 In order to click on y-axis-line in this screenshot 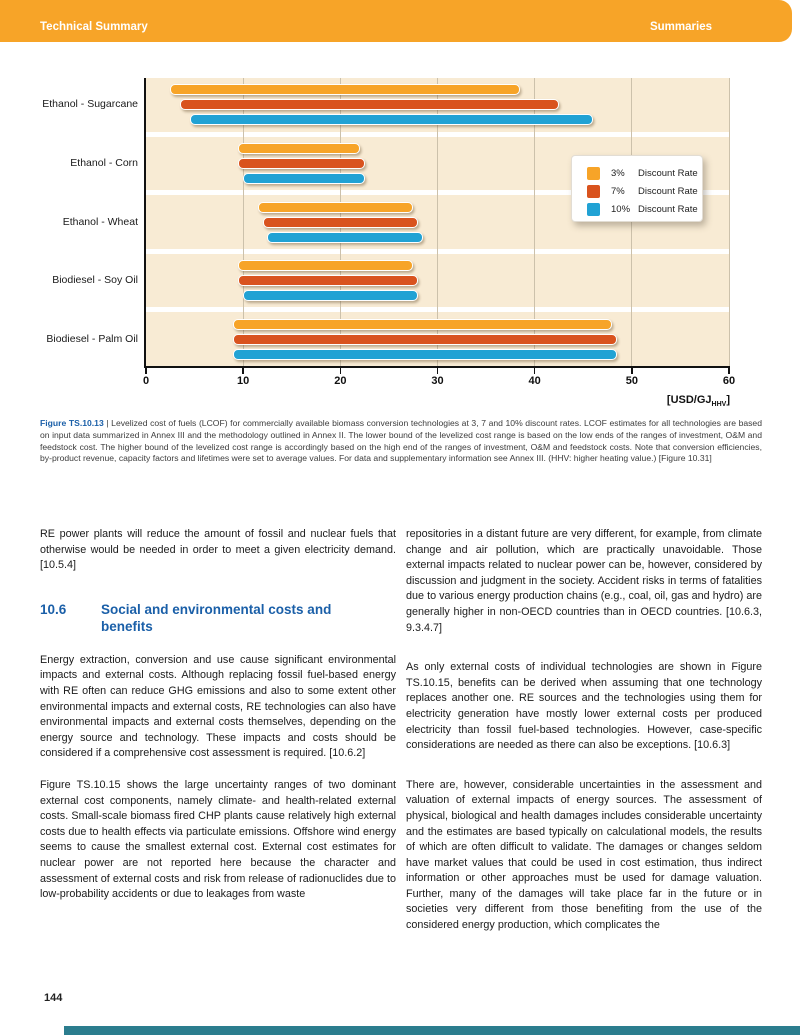, I will do `click(145, 223)`.